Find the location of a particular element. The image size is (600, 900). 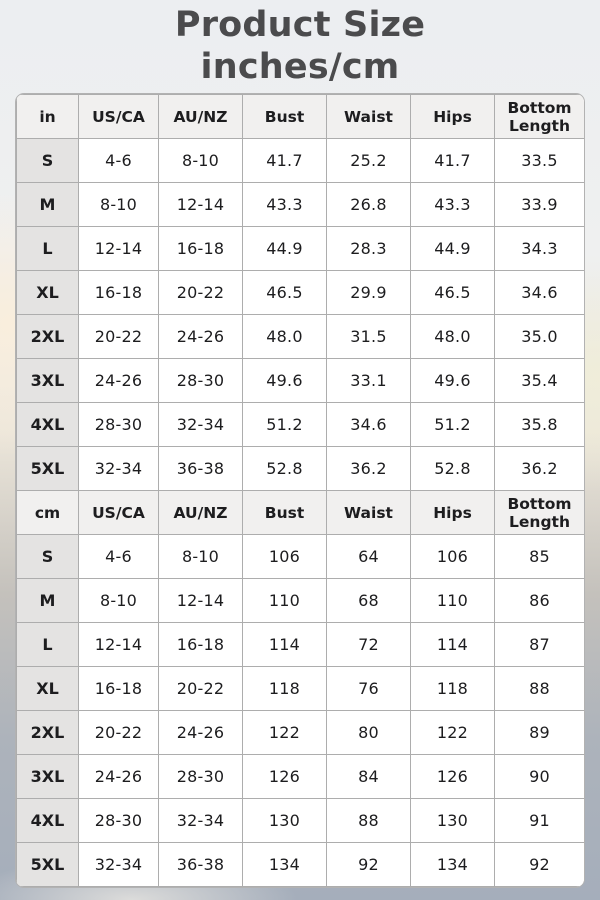

value-cell: 86 is located at coordinates (539, 600).